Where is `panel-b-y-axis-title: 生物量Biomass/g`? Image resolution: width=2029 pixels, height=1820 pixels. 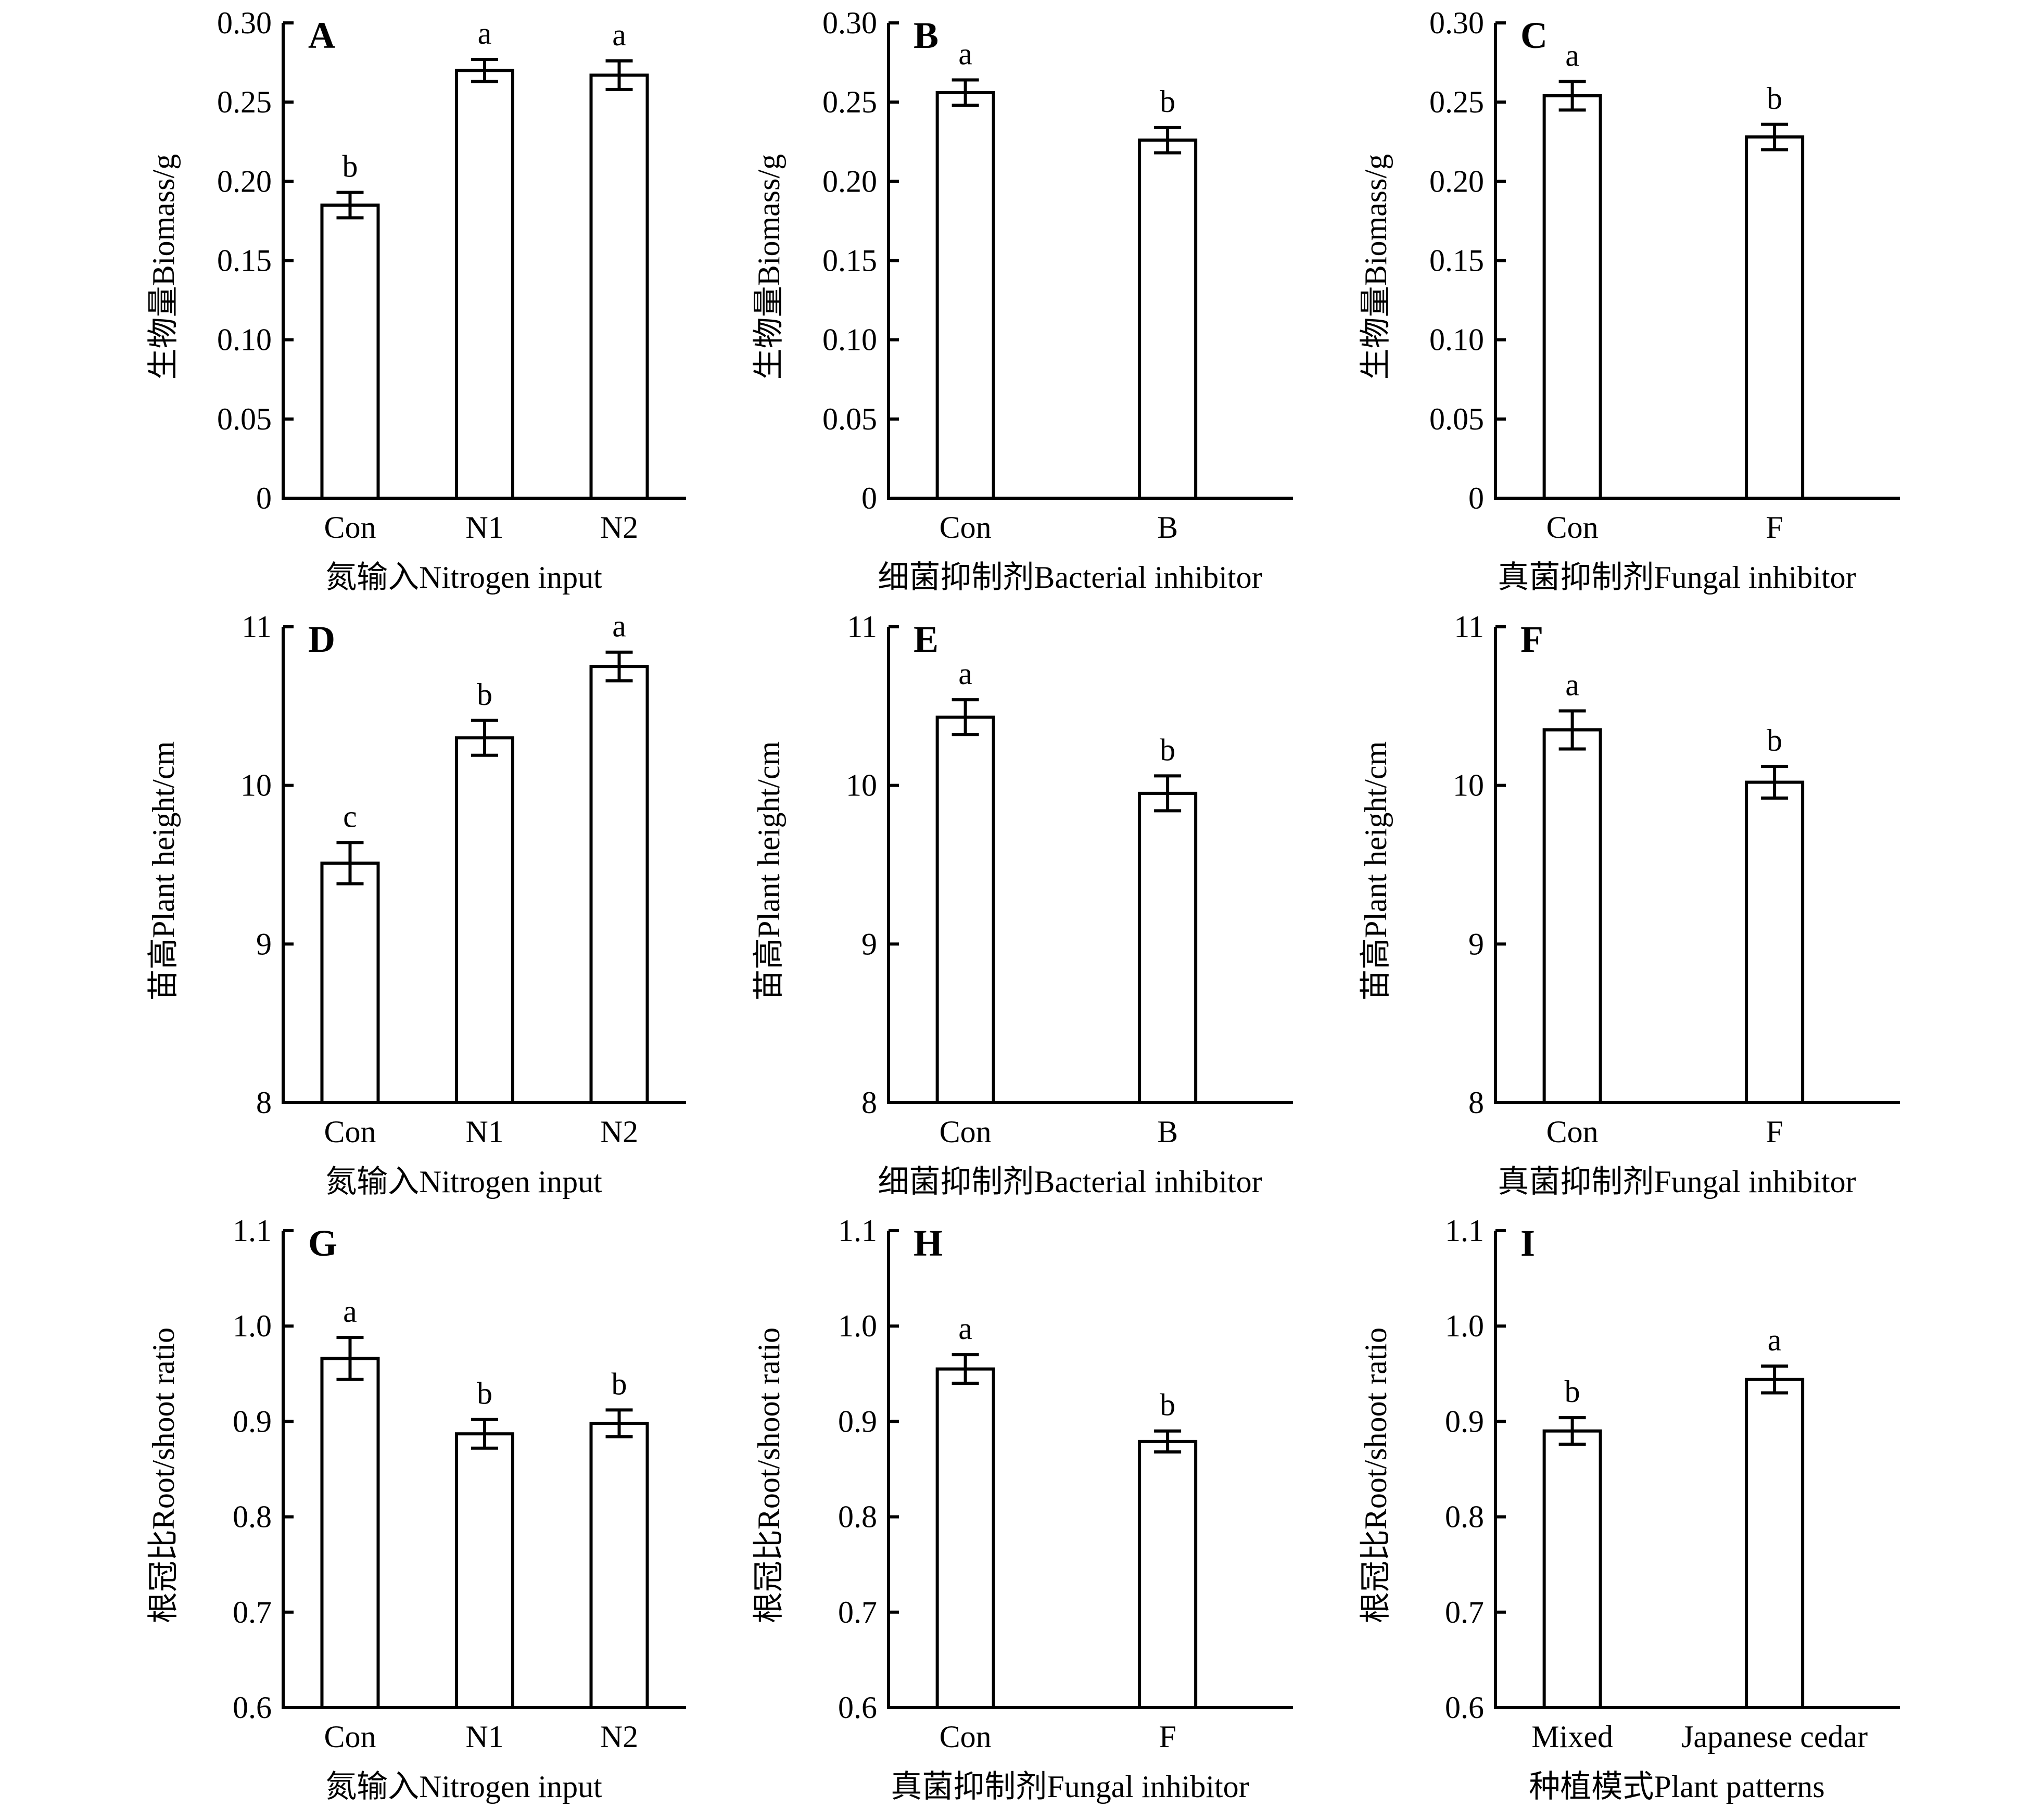
panel-b-y-axis-title: 生物量Biomass/g is located at coordinates (769, 267).